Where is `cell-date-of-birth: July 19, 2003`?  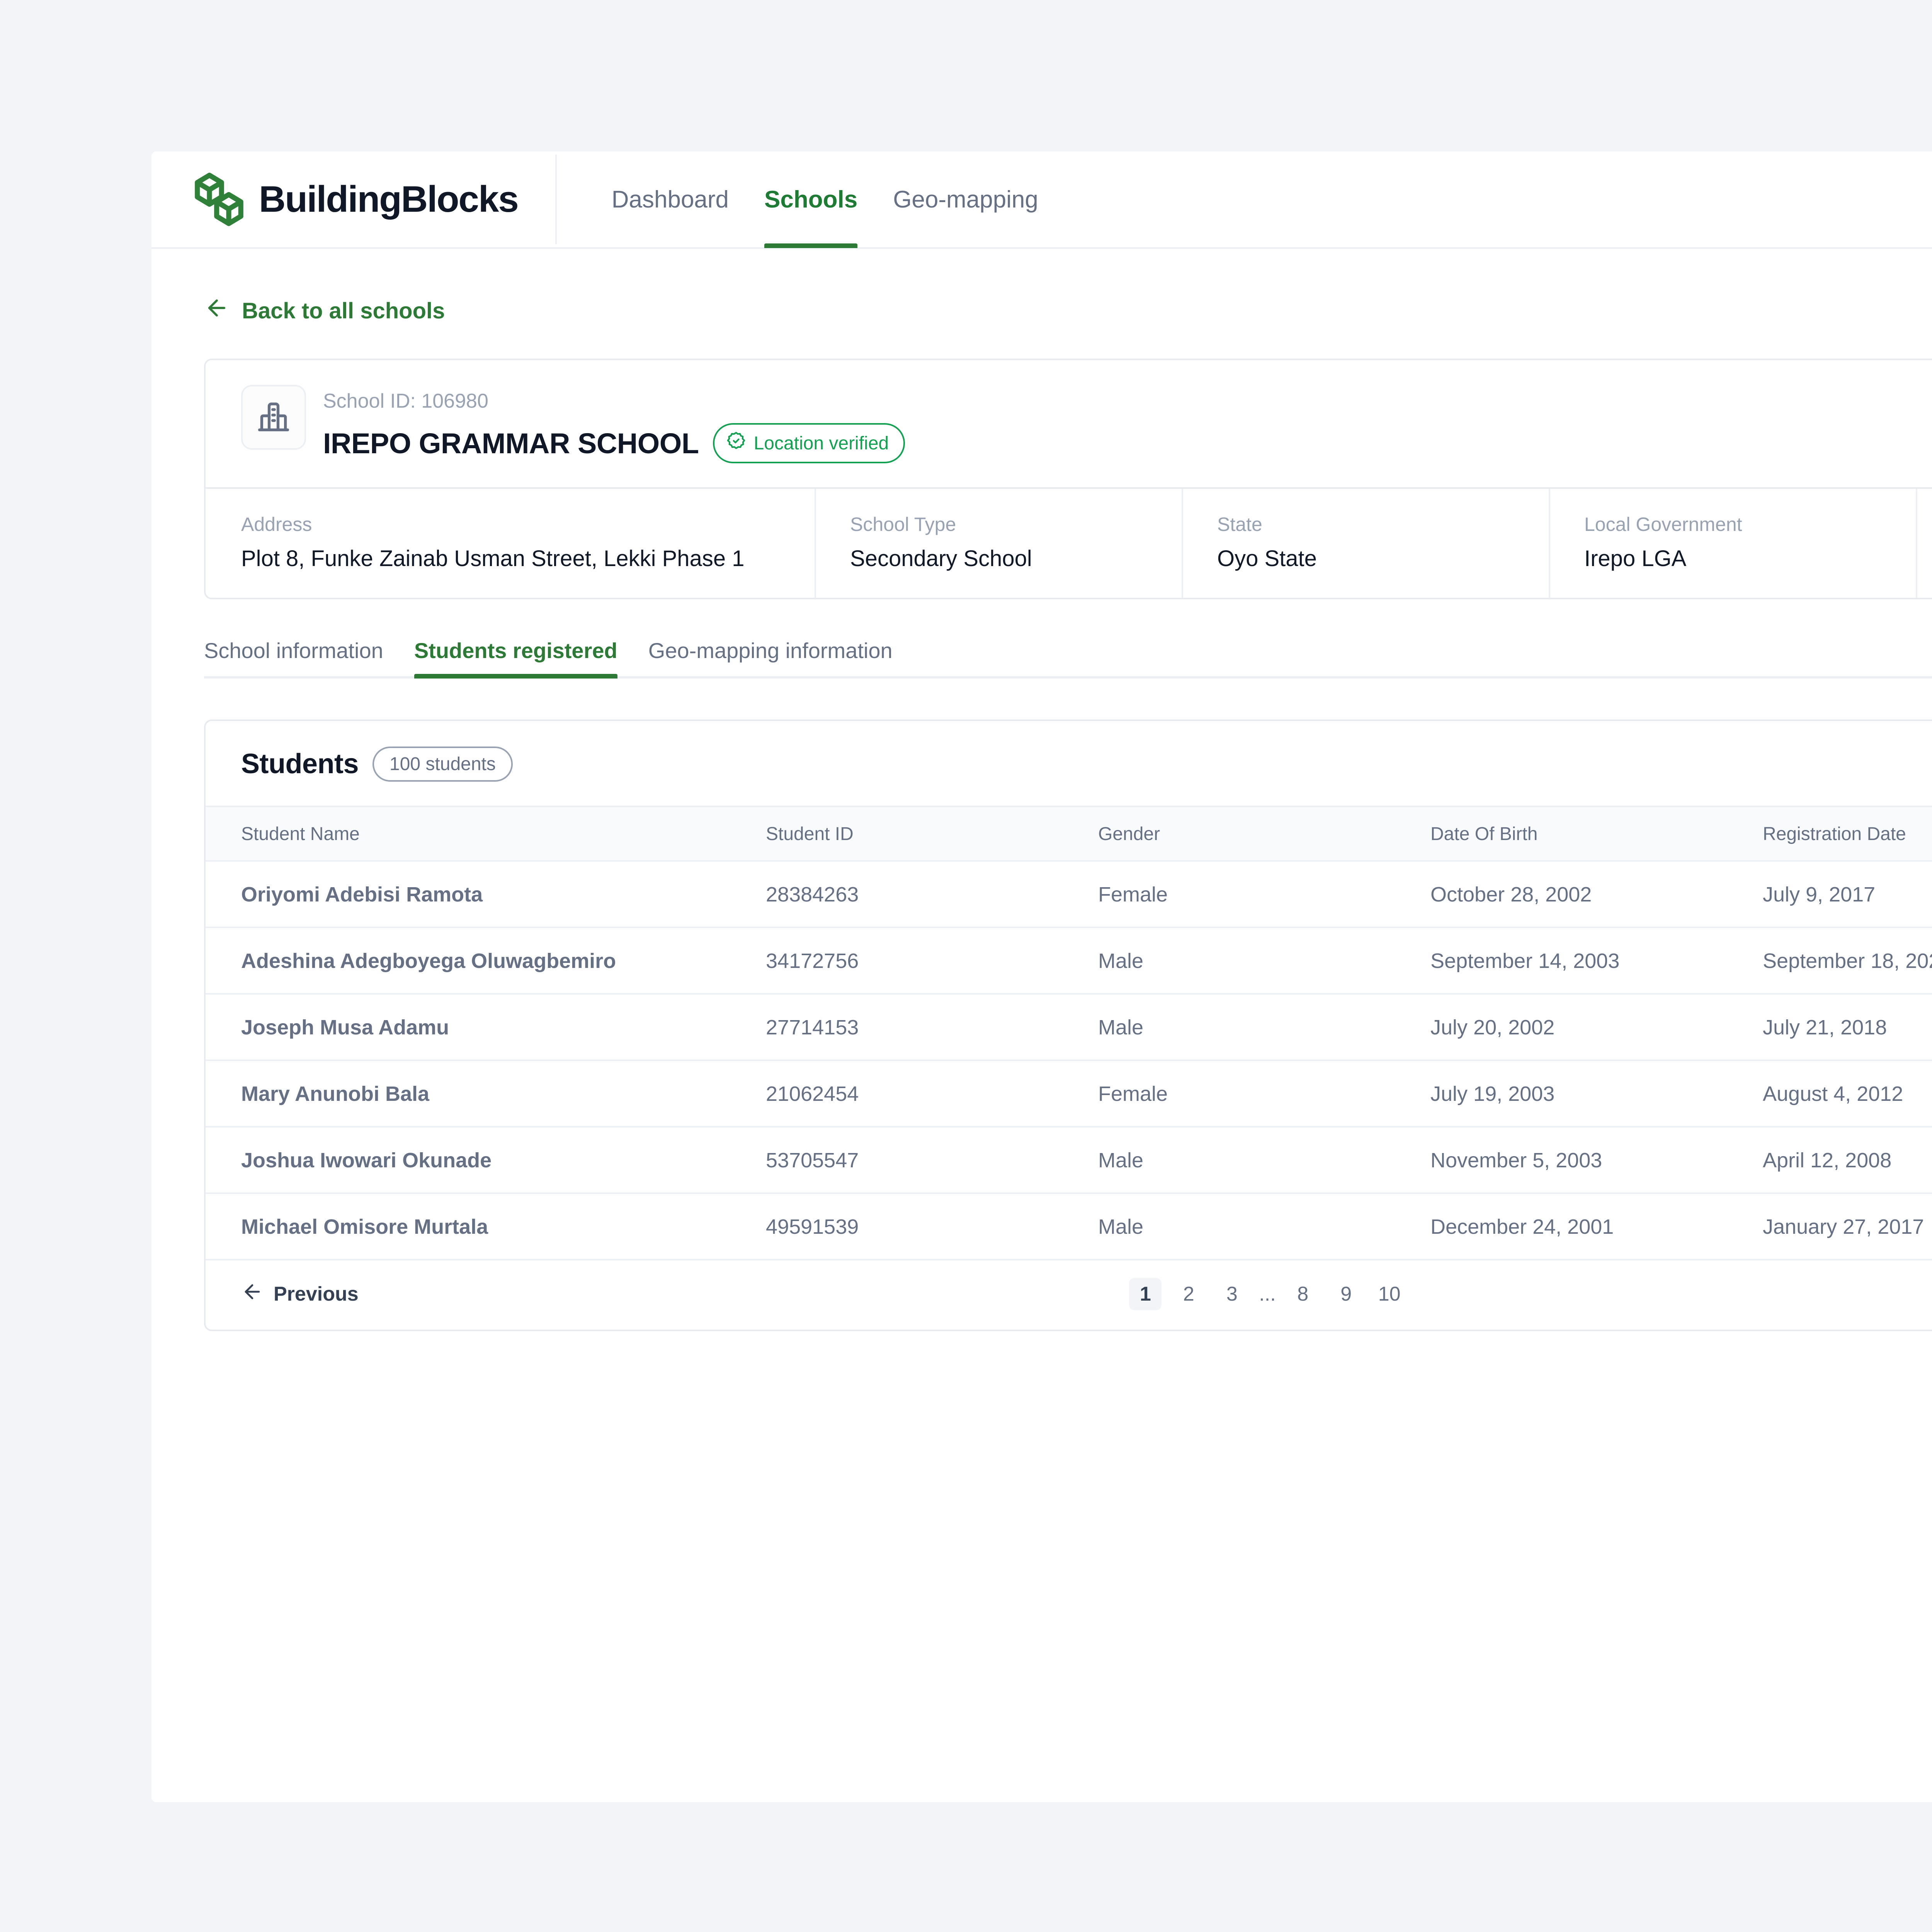 cell-date-of-birth: July 19, 2003 is located at coordinates (1597, 1094).